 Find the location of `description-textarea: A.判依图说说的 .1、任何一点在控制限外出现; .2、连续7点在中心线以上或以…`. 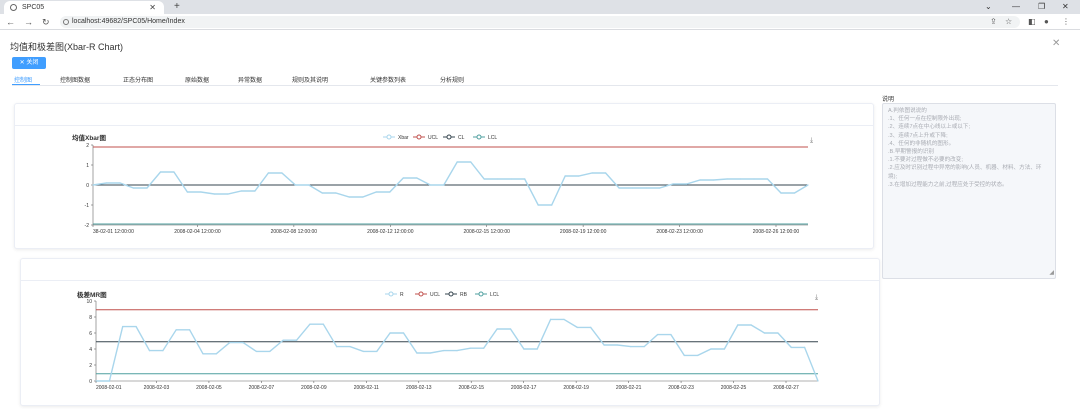

description-textarea: A.判依图说说的 .1、任何一点在控制限外出现; .2、连续7点在中心线以上或以… is located at coordinates (969, 191).